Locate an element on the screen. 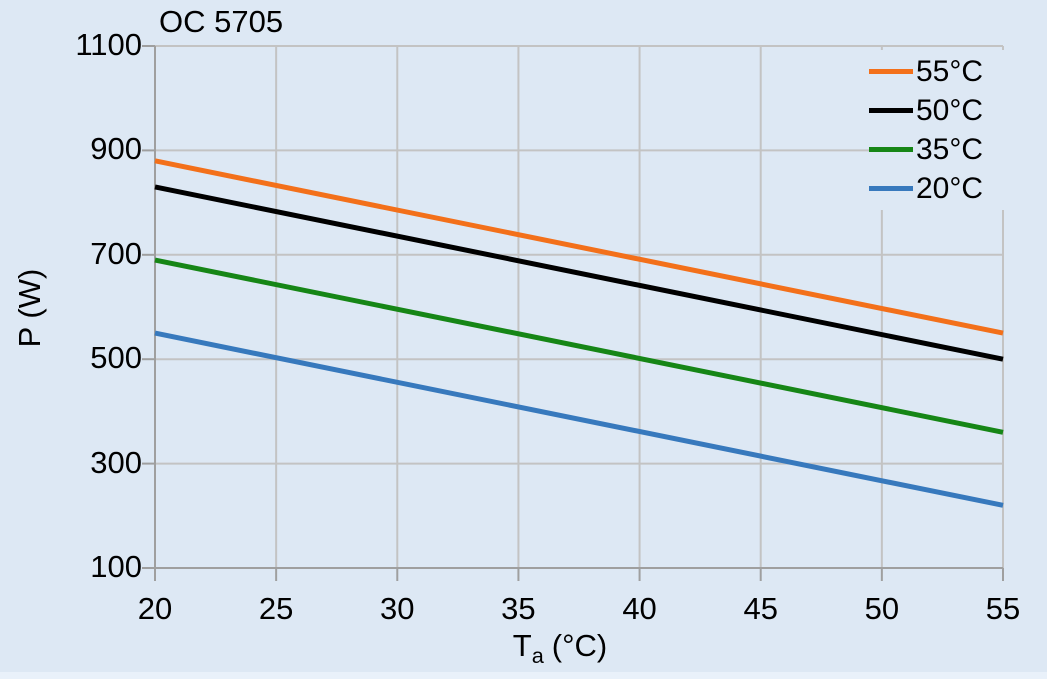 Image resolution: width=1047 pixels, height=679 pixels. bottom-strip is located at coordinates (523, 675).